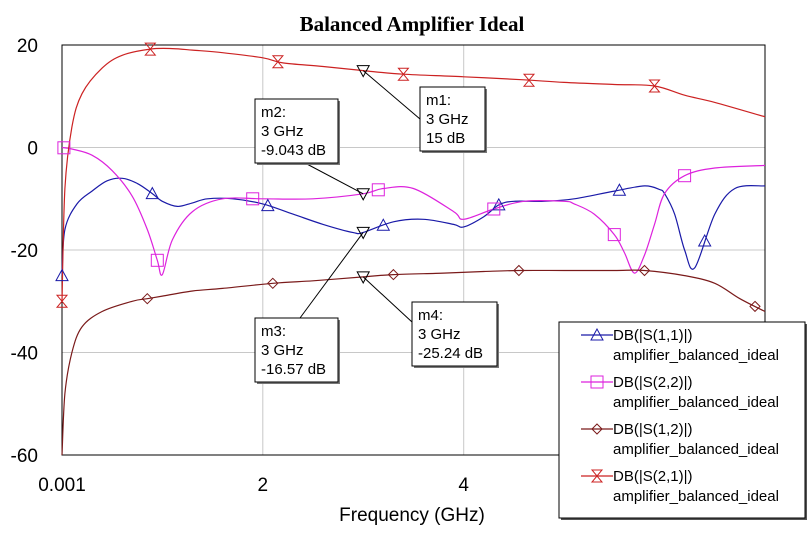  What do you see at coordinates (293, 150) in the screenshot?
I see `marker-text-m2: -9.043 dB` at bounding box center [293, 150].